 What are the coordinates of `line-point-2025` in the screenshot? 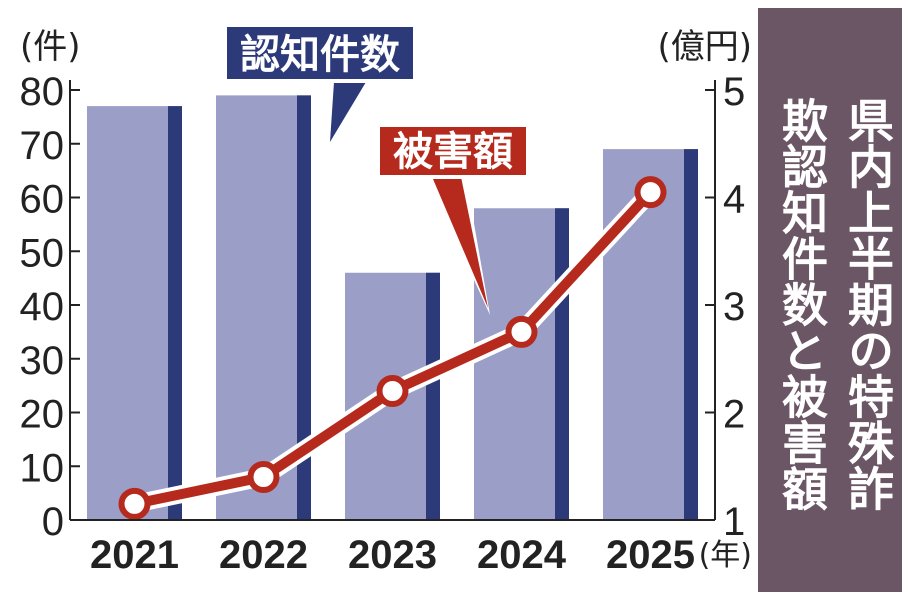 It's located at (650, 192).